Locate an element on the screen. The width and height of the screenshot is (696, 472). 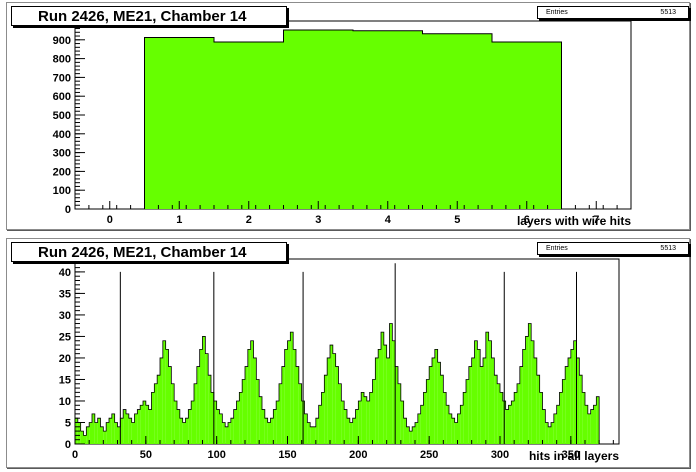
y-tick-label: 40 is located at coordinates (65, 273).